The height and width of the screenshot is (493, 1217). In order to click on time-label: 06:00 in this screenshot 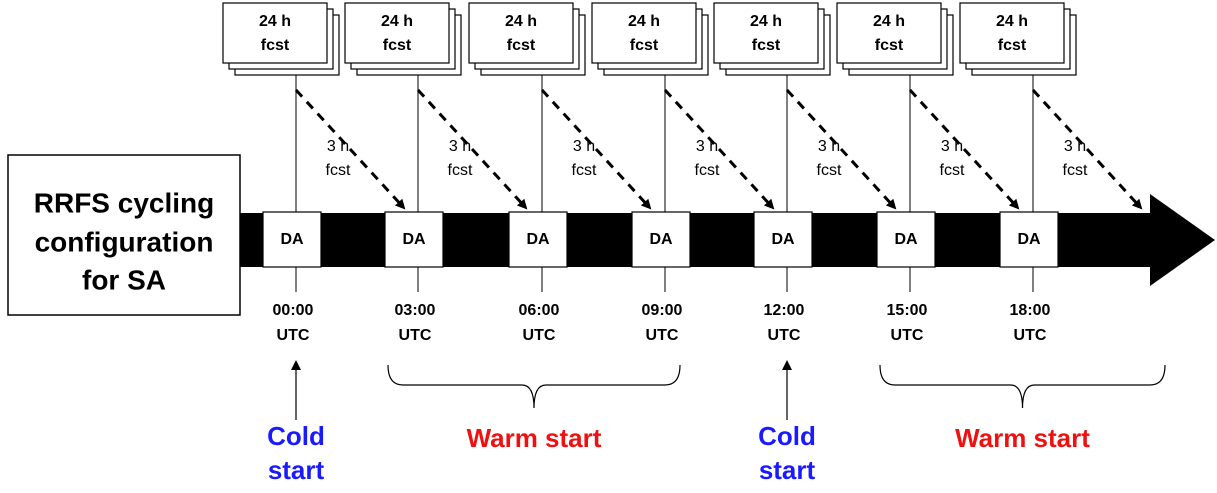, I will do `click(539, 310)`.